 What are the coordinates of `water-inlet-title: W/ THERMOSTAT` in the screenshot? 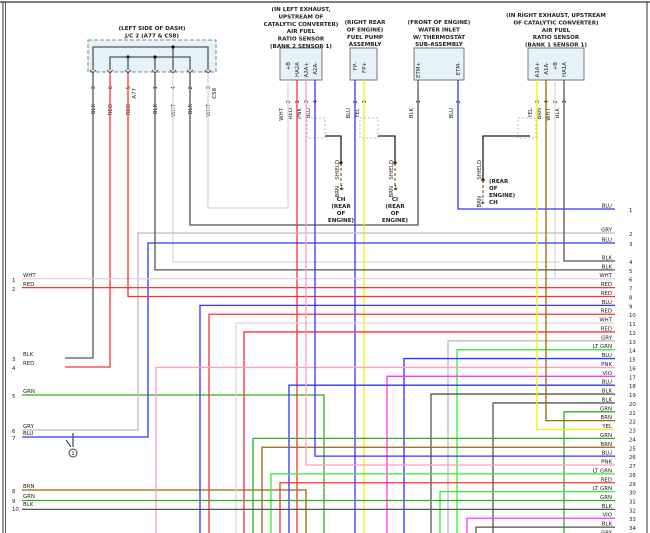 It's located at (439, 38).